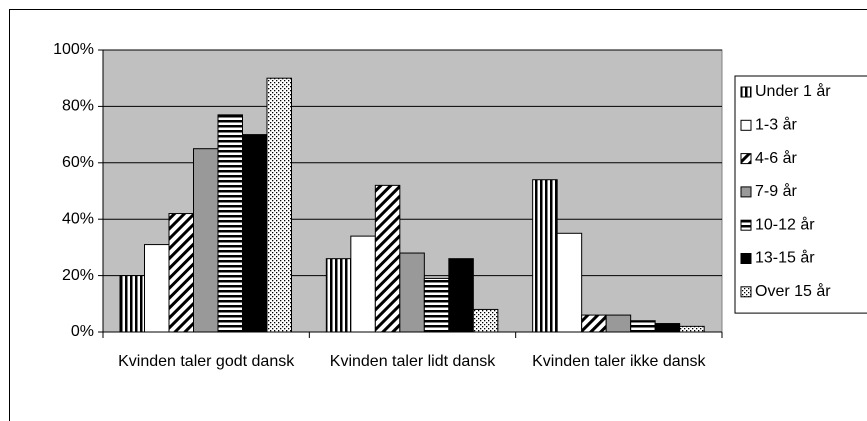 Image resolution: width=867 pixels, height=421 pixels. What do you see at coordinates (78, 275) in the screenshot?
I see `y-tick-label: 20%` at bounding box center [78, 275].